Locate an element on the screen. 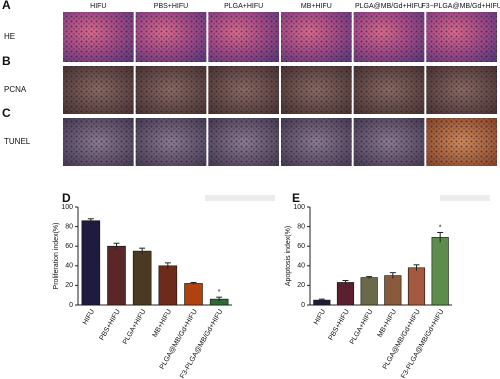 This screenshot has height=379, width=500. panel-letter: E is located at coordinates (296, 198).